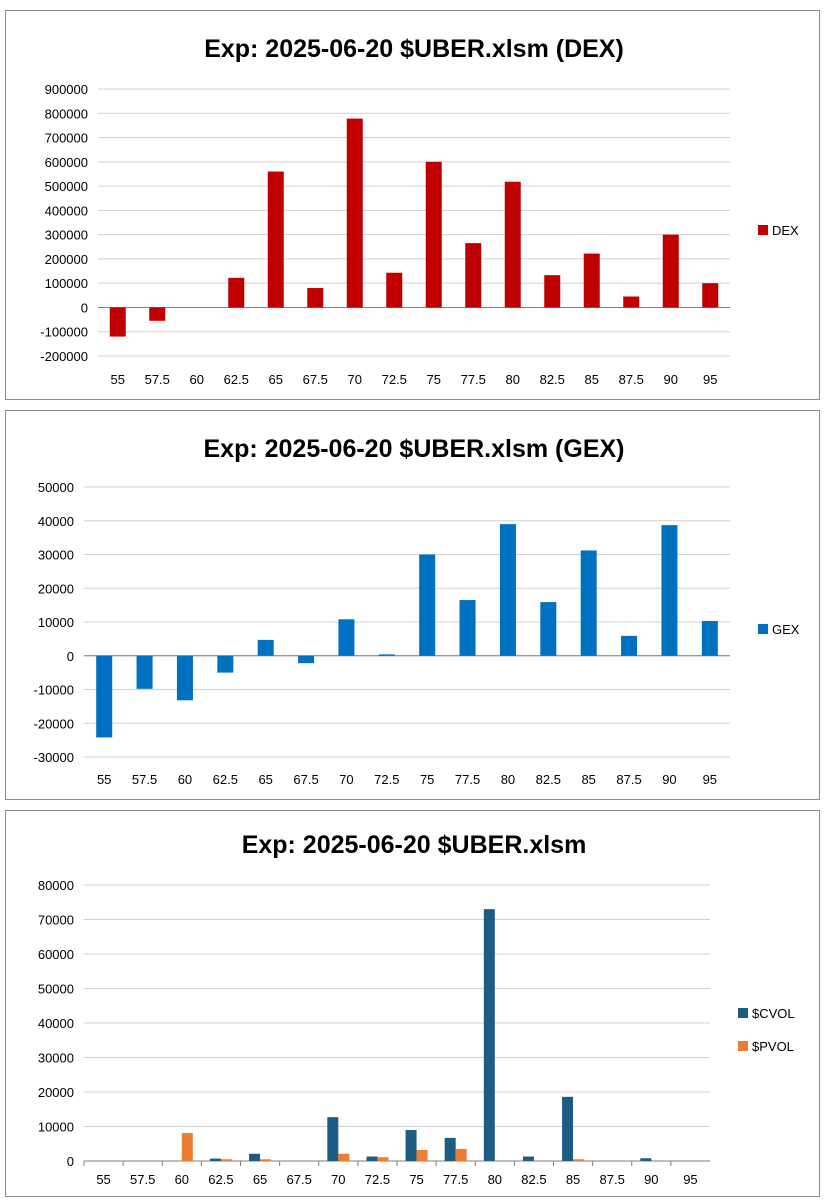  I want to click on bar-gex-72.5, so click(386, 655).